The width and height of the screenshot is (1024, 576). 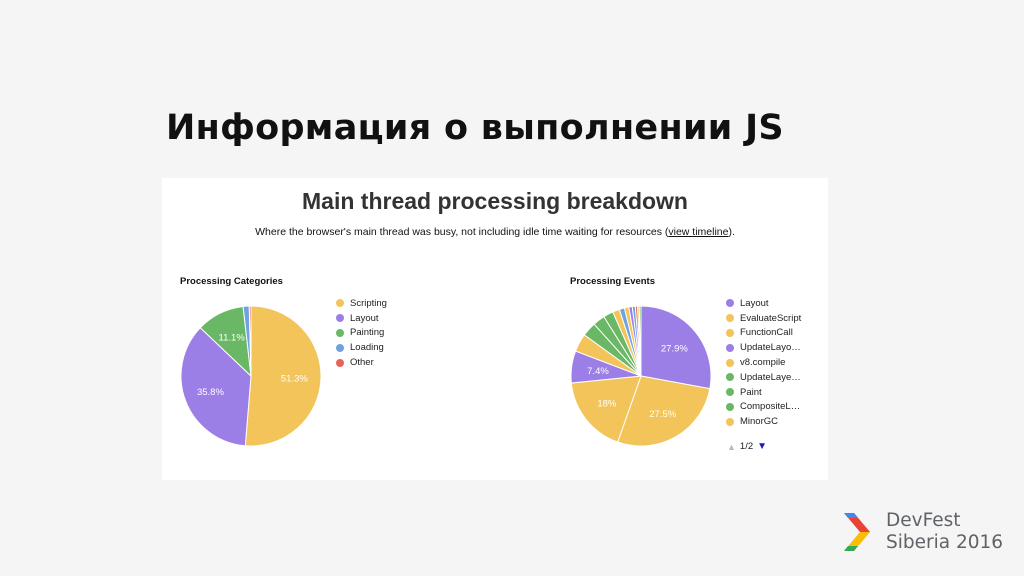 I want to click on legend-label: Scripting, so click(x=368, y=303).